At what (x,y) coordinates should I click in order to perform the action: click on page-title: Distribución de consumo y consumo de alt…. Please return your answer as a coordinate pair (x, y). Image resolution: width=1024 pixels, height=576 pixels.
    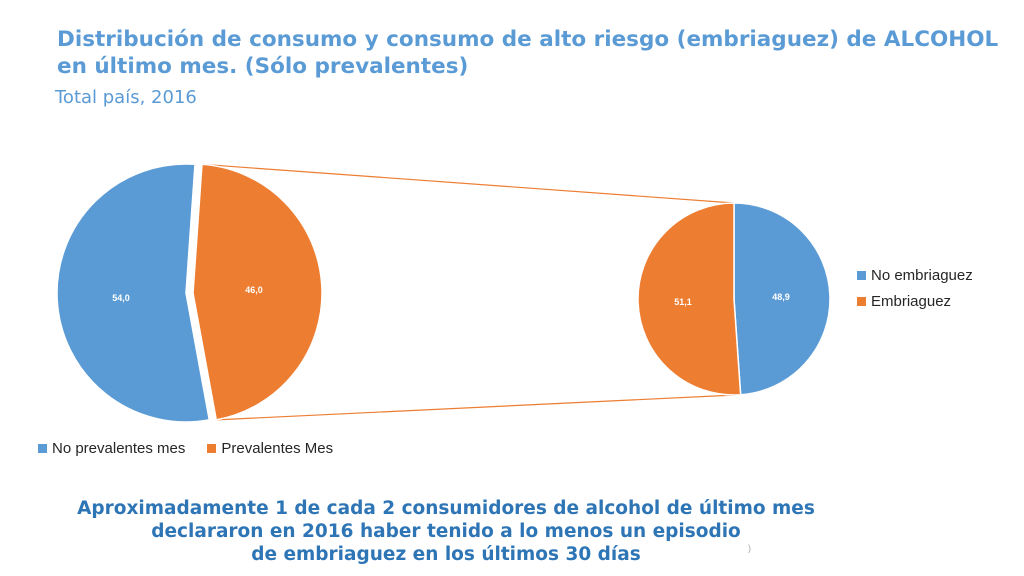
    Looking at the image, I should click on (532, 53).